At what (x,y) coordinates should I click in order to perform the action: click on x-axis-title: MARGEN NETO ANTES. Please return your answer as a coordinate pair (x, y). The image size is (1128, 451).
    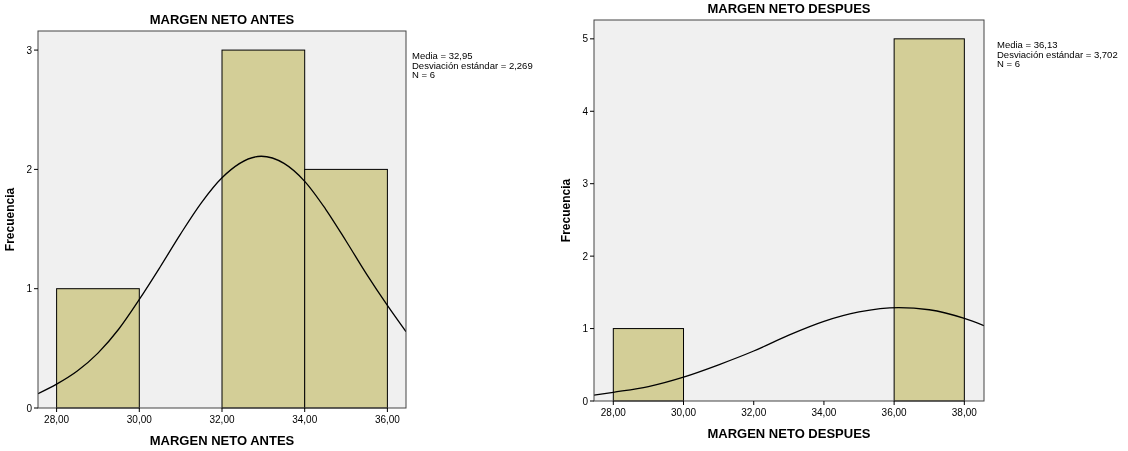
    Looking at the image, I should click on (222, 440).